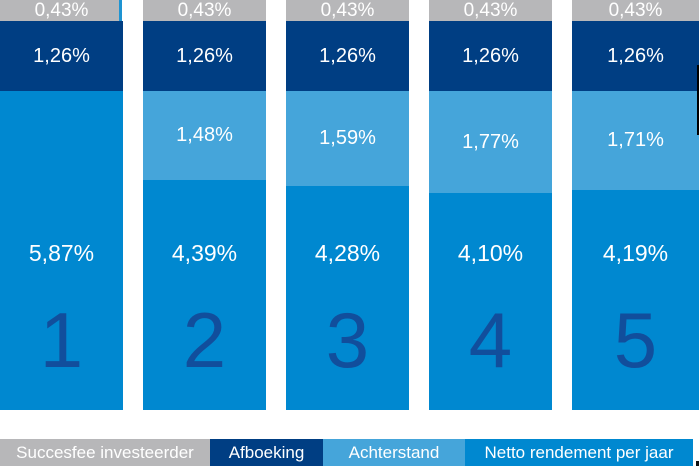 Image resolution: width=699 pixels, height=466 pixels. Describe the element at coordinates (204, 340) in the screenshot. I see `column-number: 2` at that location.